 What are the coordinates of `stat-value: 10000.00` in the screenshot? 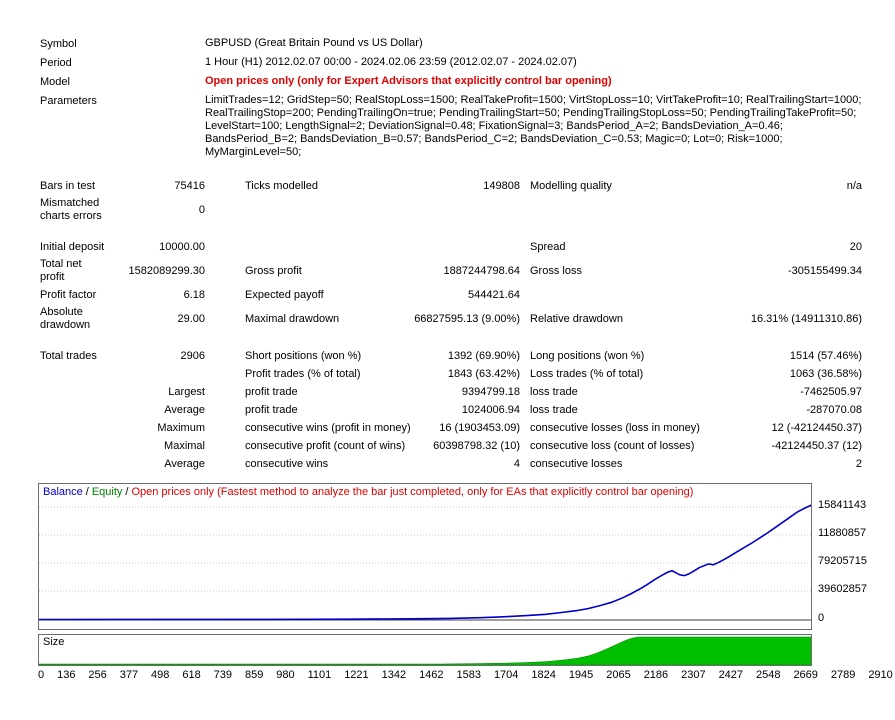 It's located at (182, 246).